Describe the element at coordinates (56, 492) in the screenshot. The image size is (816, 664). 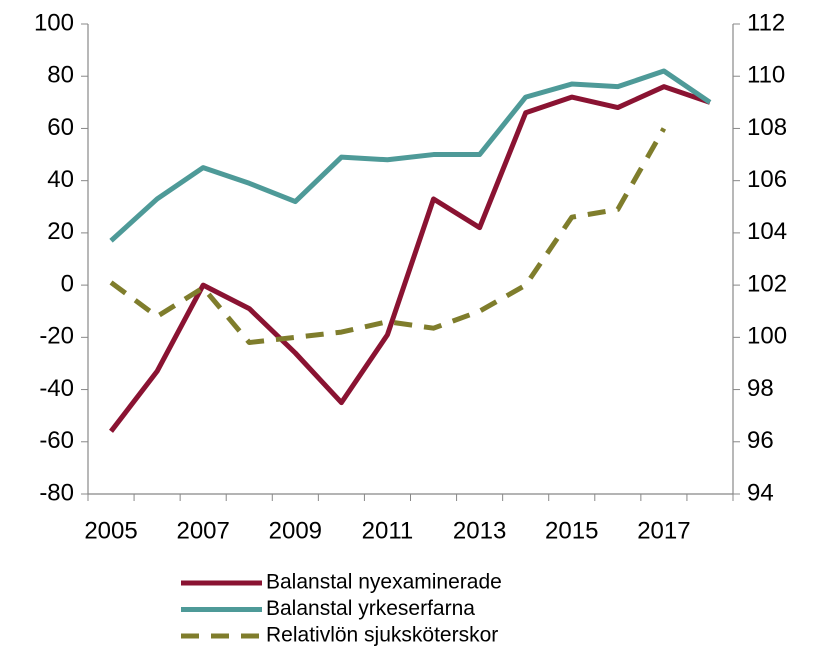
I see `y-tick-label: -80` at that location.